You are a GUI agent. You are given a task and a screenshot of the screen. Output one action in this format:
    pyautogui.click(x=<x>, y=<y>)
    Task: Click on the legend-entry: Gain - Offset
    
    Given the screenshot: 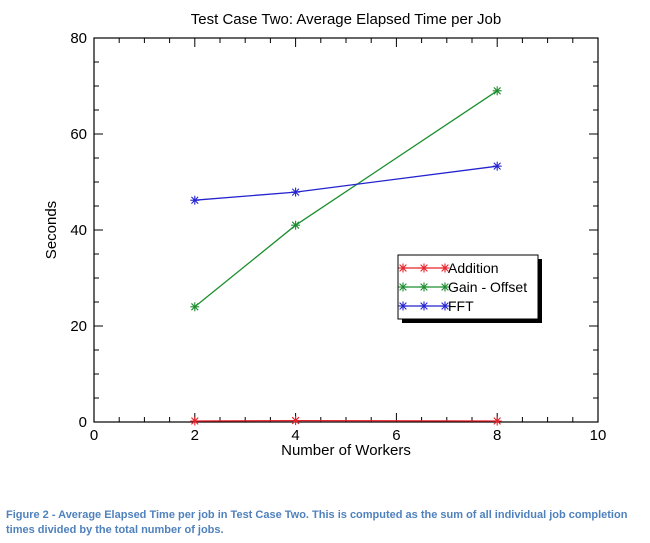 What is the action you would take?
    pyautogui.click(x=462, y=287)
    